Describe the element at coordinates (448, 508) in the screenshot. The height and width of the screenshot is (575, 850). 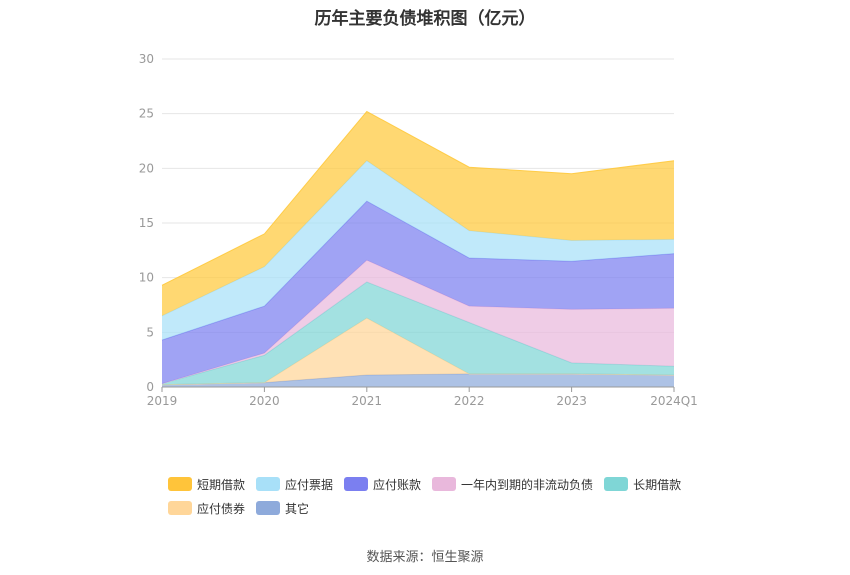
I see `legend-row: 应付债券 其它` at that location.